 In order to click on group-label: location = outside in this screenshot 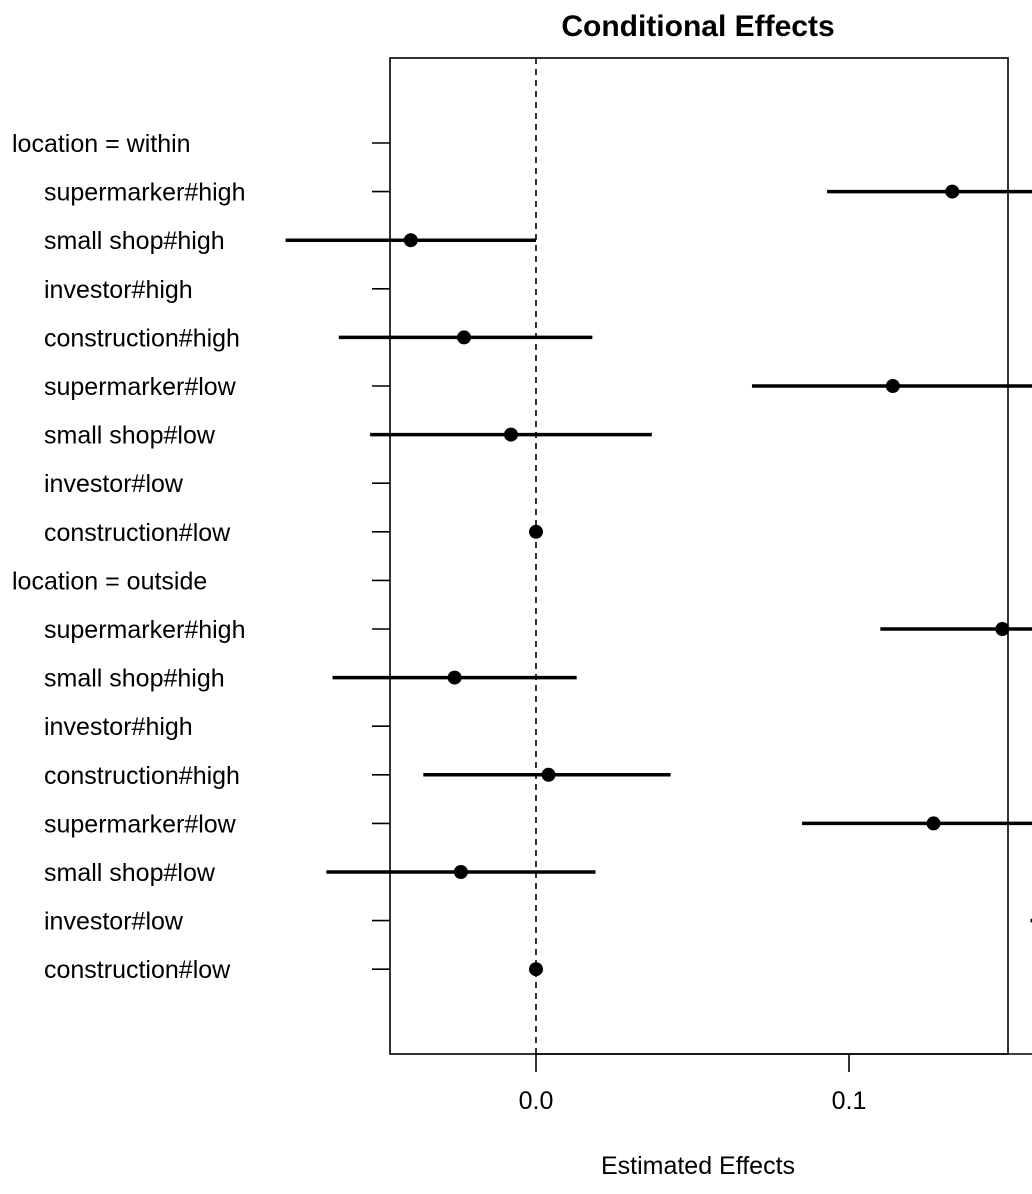, I will do `click(109, 581)`.